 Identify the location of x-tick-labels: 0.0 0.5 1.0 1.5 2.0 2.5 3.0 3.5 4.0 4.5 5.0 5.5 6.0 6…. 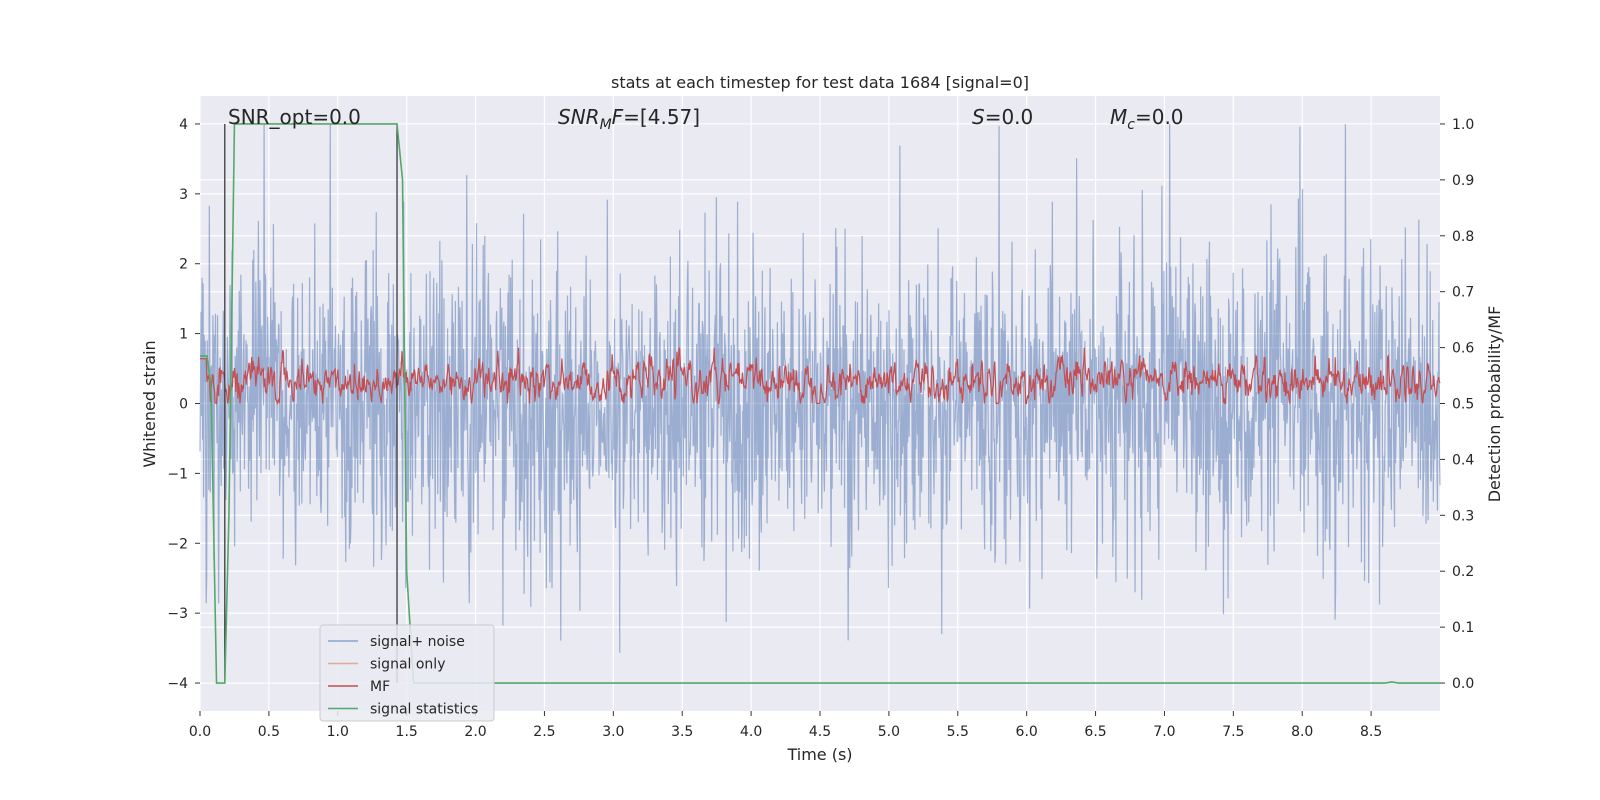
(785, 725).